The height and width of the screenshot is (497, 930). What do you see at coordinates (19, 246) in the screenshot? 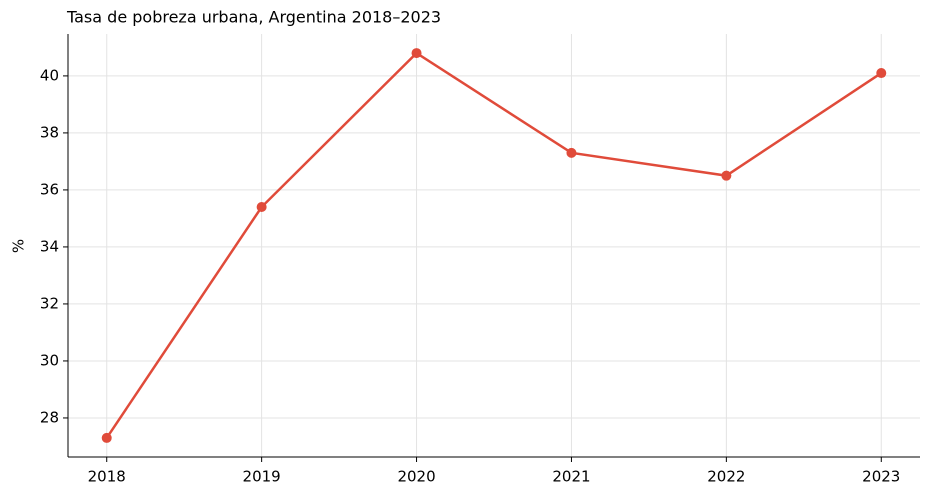
I see `y-axis-label: %` at bounding box center [19, 246].